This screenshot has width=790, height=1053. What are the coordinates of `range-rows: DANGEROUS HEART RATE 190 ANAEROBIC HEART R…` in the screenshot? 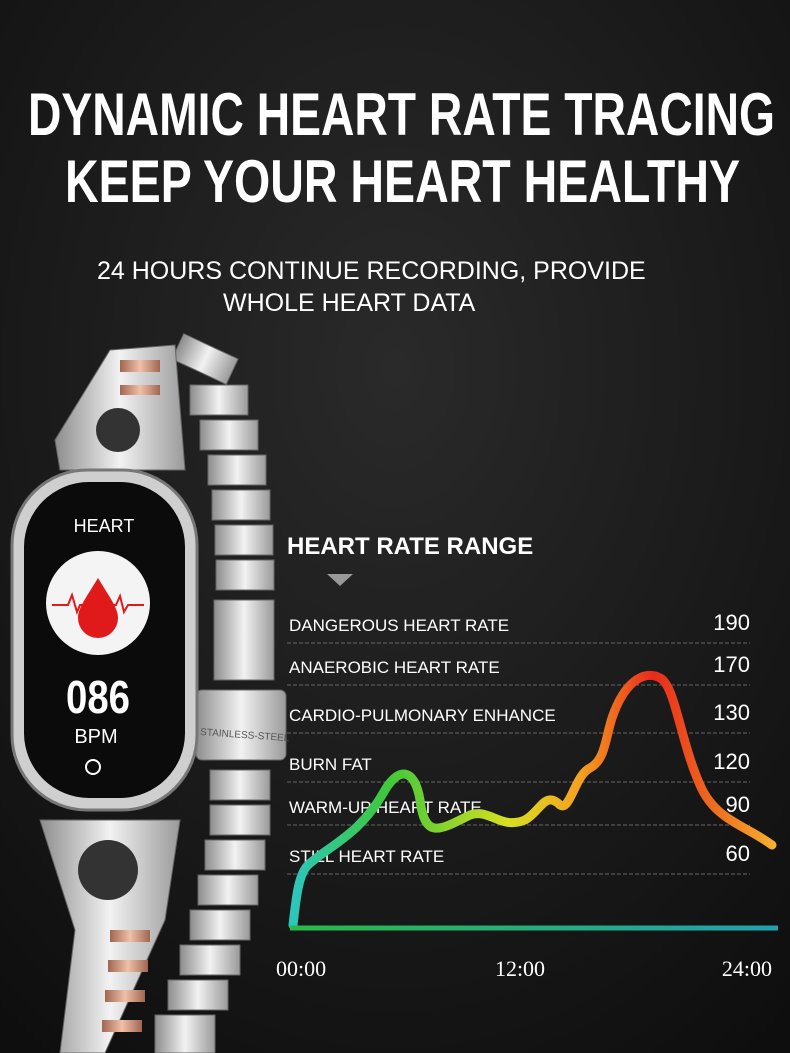 It's located at (518, 742).